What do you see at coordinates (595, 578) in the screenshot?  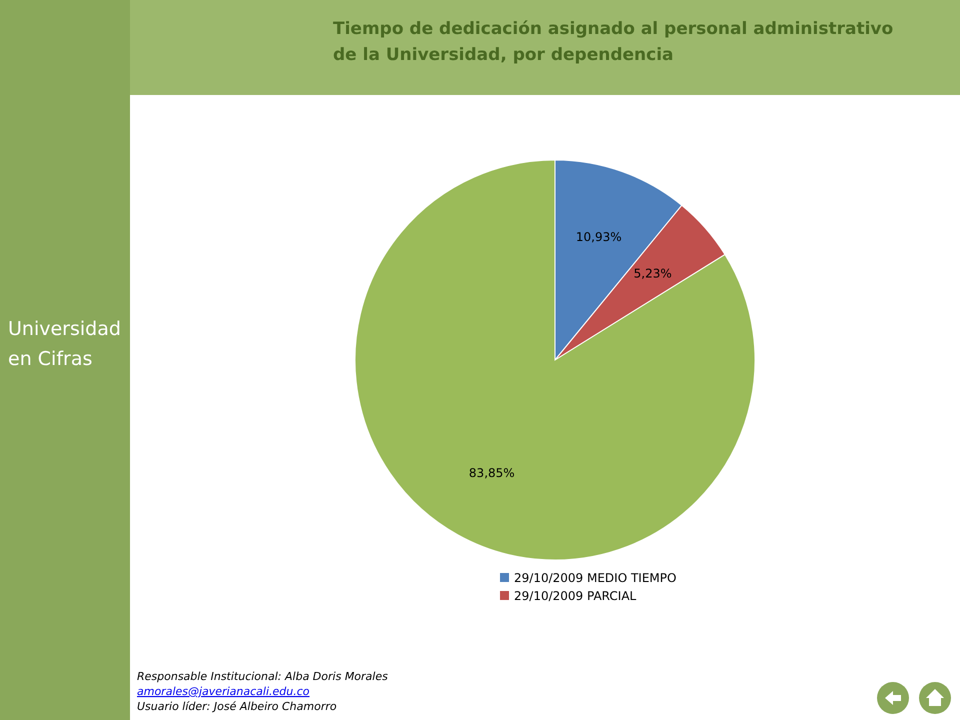 I see `legend-label: 29/10/2009 MEDIO TIEMPO` at bounding box center [595, 578].